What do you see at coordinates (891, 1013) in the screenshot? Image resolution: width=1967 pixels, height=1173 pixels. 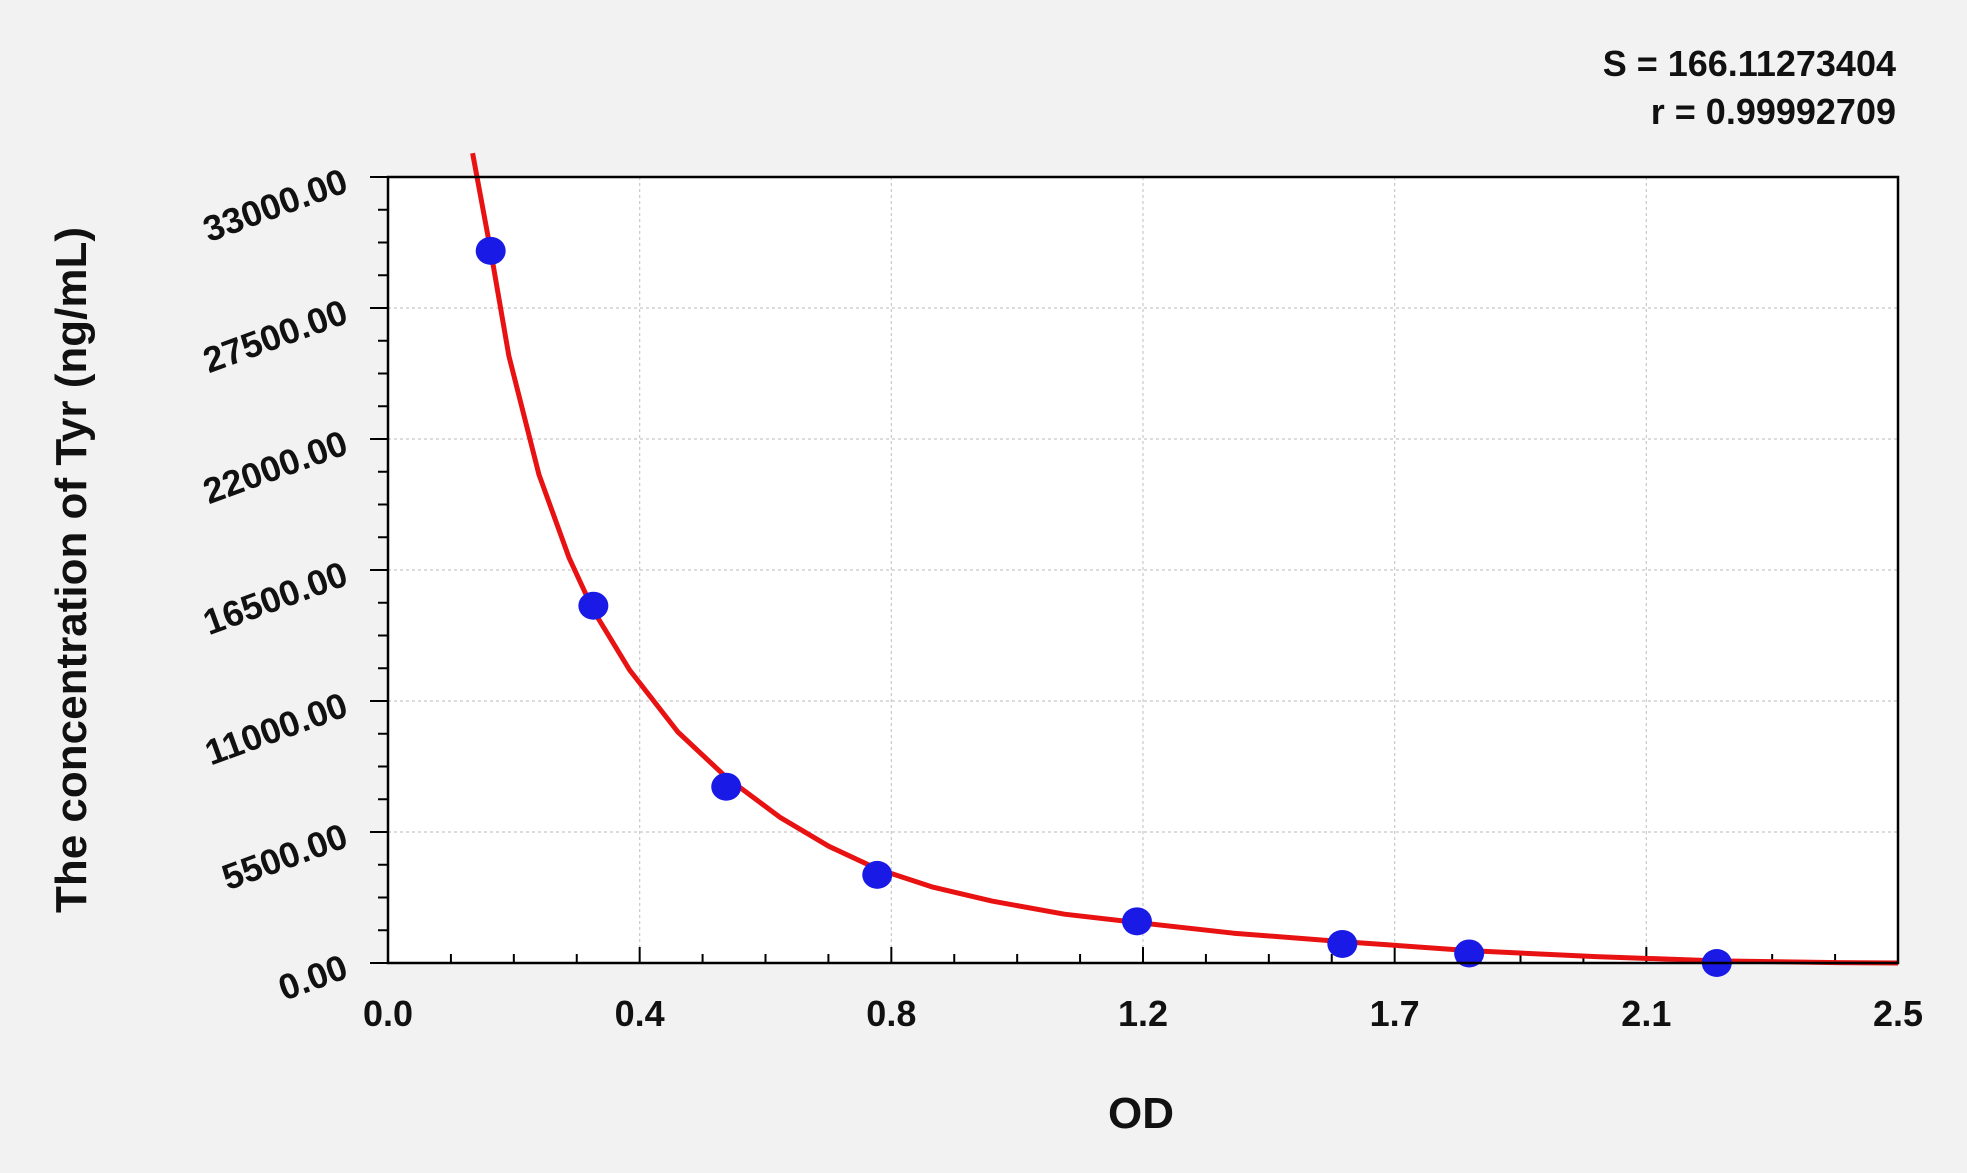 I see `x-tick-label: 0.8` at bounding box center [891, 1013].